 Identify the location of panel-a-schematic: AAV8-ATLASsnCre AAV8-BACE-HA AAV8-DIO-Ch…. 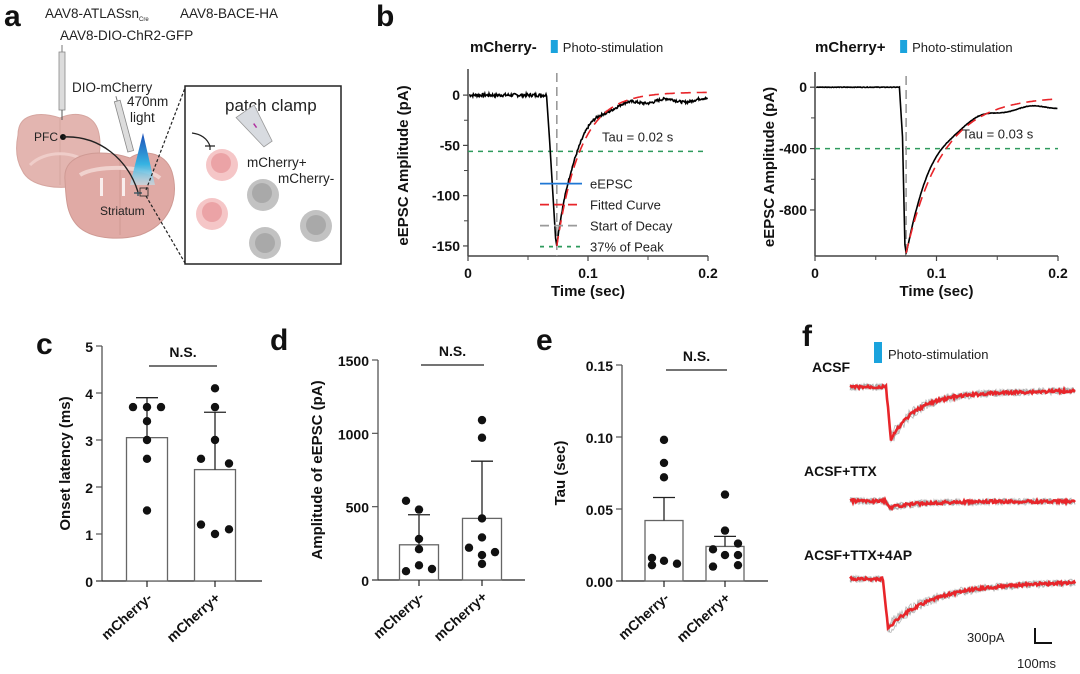
(179, 135).